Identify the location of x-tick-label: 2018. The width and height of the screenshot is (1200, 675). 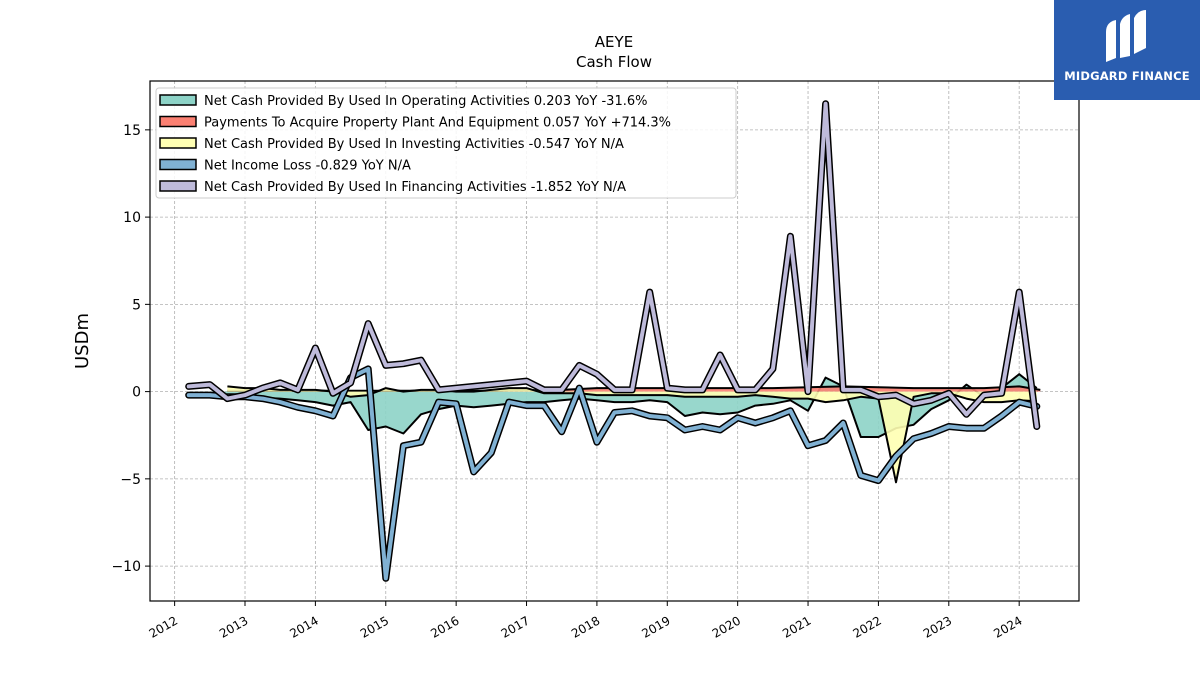
(585, 626).